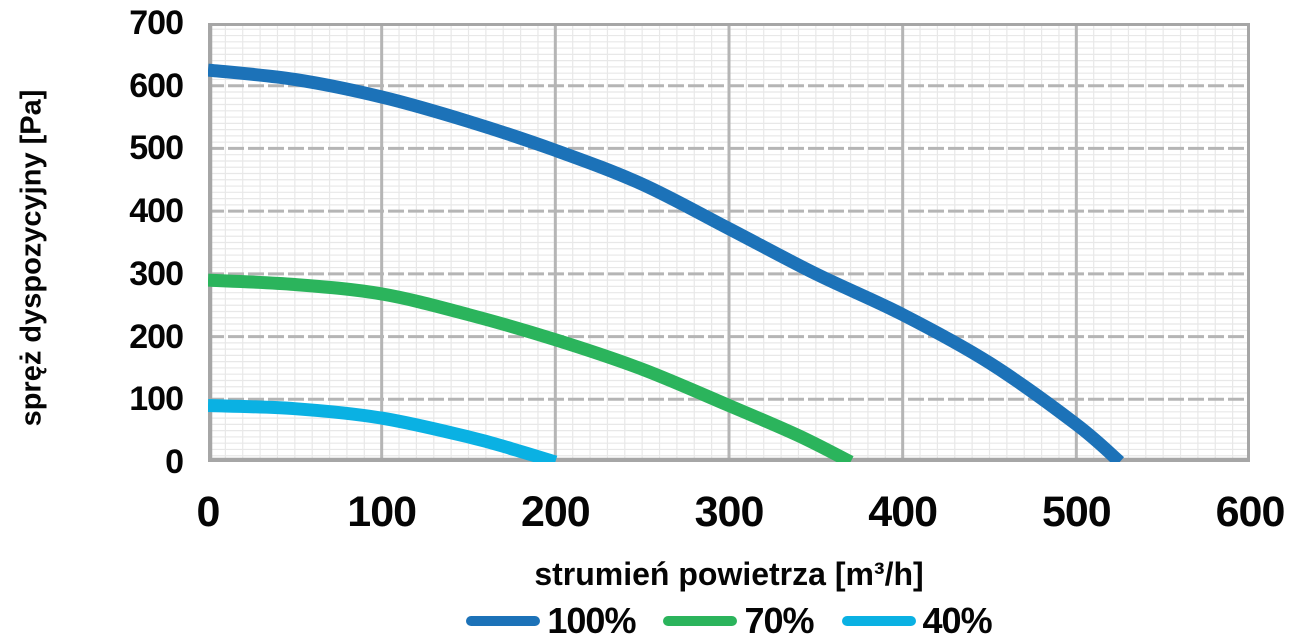 The width and height of the screenshot is (1296, 640). Describe the element at coordinates (591, 620) in the screenshot. I see `legend-label: 100%` at that location.